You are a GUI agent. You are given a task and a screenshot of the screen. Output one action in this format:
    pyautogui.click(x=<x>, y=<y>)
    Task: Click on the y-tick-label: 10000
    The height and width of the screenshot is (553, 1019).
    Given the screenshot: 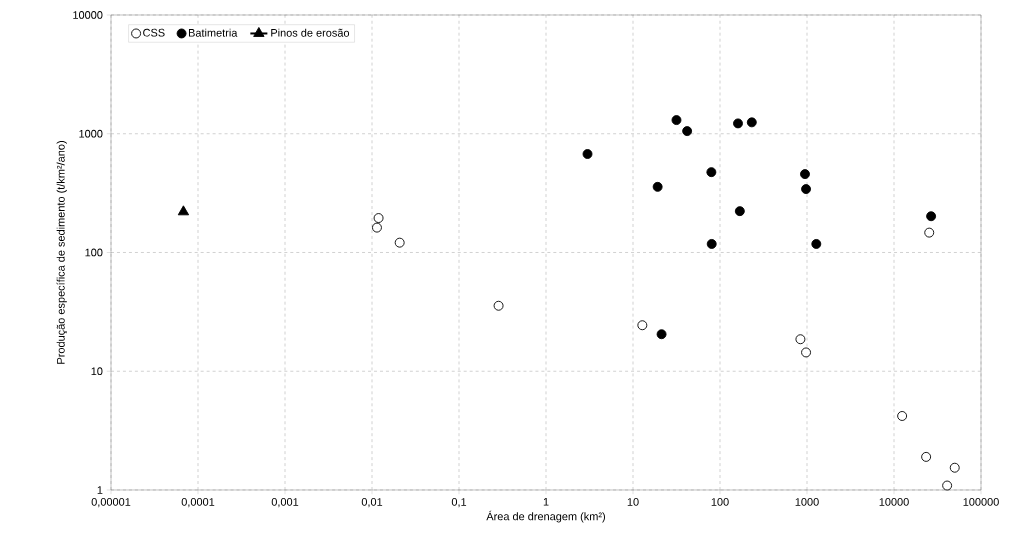 What is the action you would take?
    pyautogui.click(x=88, y=15)
    